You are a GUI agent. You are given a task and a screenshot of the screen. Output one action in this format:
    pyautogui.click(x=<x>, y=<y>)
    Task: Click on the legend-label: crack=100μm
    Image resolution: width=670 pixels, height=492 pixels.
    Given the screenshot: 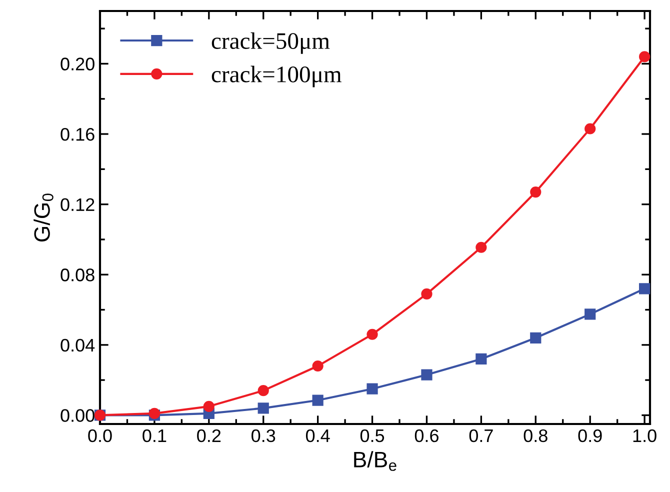 What is the action you would take?
    pyautogui.click(x=277, y=77)
    